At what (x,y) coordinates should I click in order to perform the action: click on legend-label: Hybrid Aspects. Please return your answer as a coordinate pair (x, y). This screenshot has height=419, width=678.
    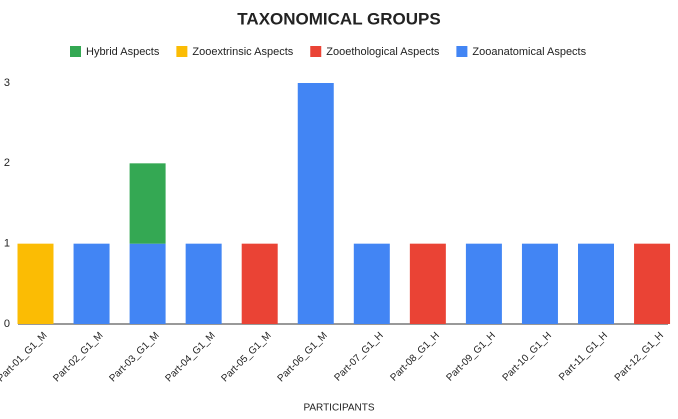
    Looking at the image, I should click on (123, 52).